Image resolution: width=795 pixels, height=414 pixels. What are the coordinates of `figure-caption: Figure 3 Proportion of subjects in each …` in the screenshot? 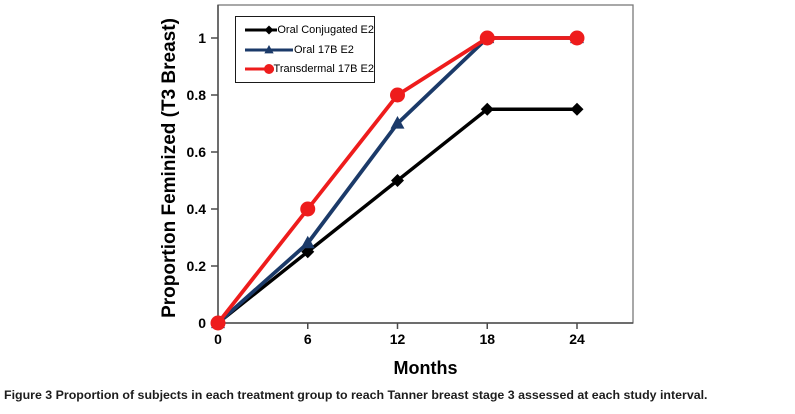 It's located at (398, 395).